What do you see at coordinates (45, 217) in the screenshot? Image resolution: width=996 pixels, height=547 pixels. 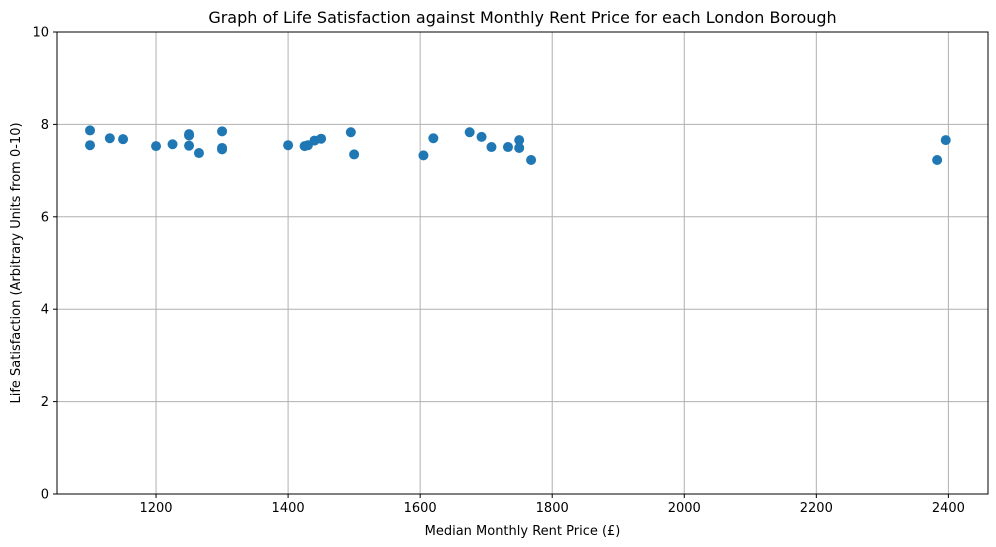 I see `y-tick-label: 6` at bounding box center [45, 217].